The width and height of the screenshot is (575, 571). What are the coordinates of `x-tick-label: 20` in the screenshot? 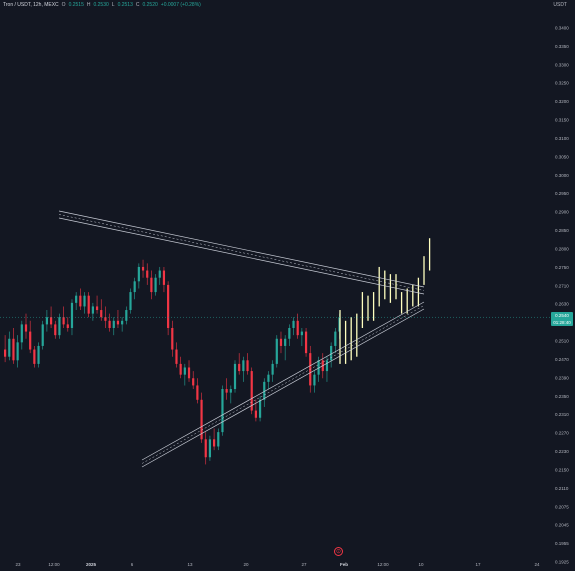 It's located at (246, 564).